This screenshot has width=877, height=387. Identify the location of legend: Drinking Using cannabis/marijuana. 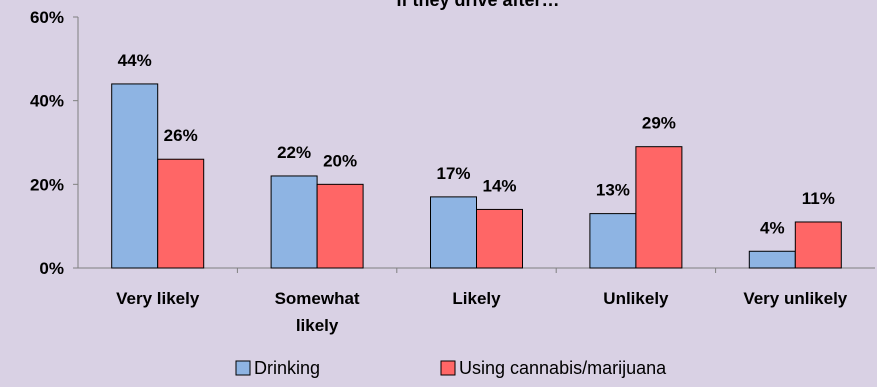
(451, 368).